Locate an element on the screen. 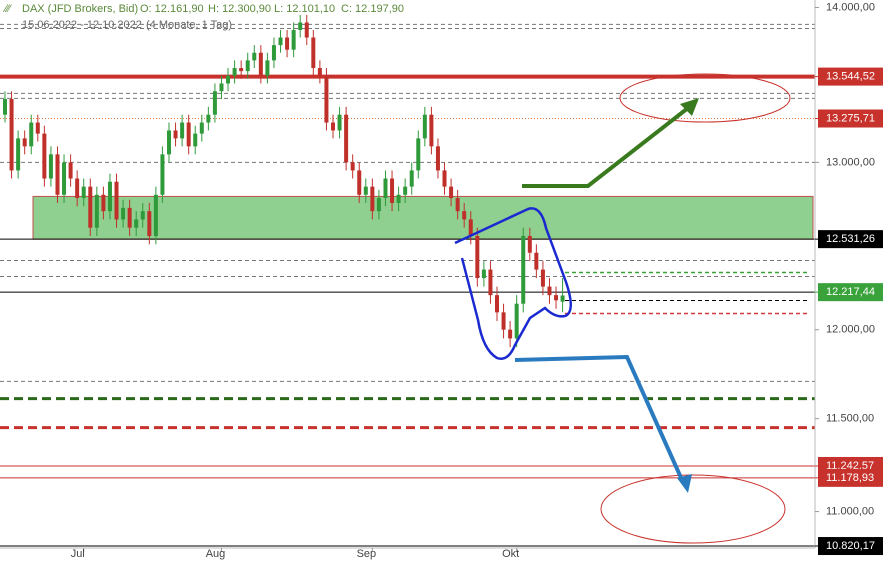  blue-arrow is located at coordinates (599, 417).